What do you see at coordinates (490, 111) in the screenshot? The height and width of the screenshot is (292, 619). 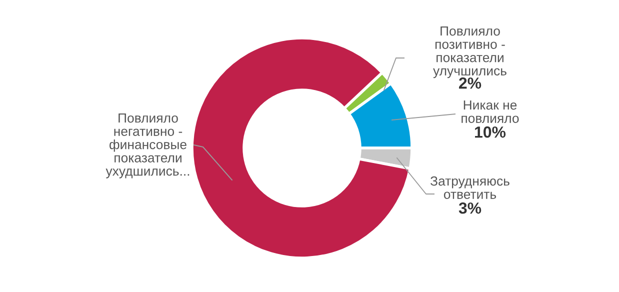 I see `slice-label: Никак не повлияло` at bounding box center [490, 111].